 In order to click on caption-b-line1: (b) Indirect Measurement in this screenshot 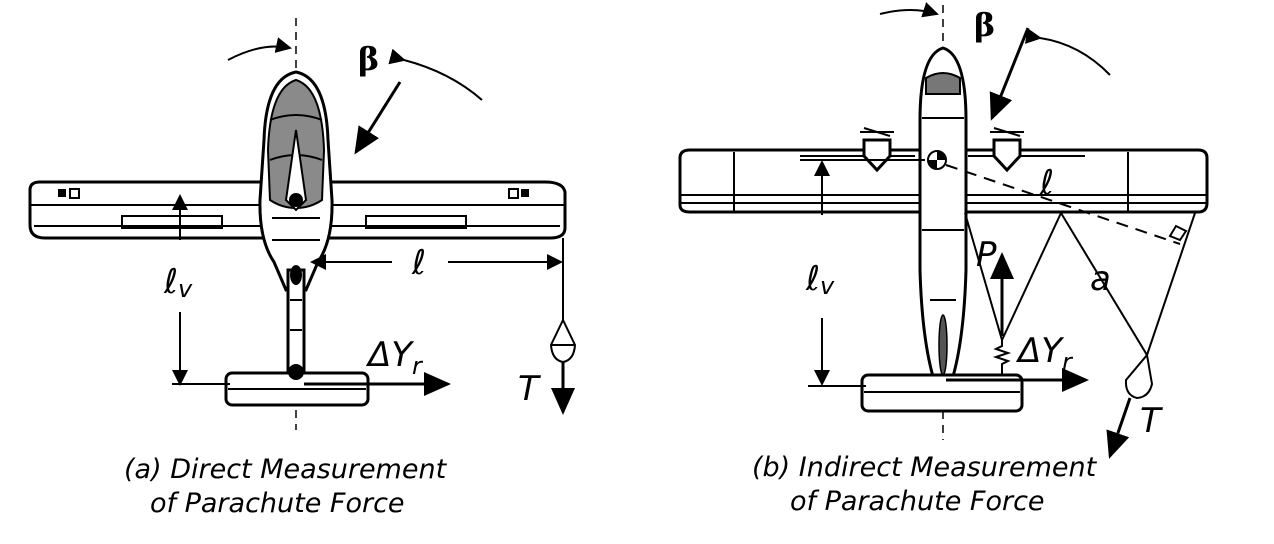, I will do `click(925, 467)`.